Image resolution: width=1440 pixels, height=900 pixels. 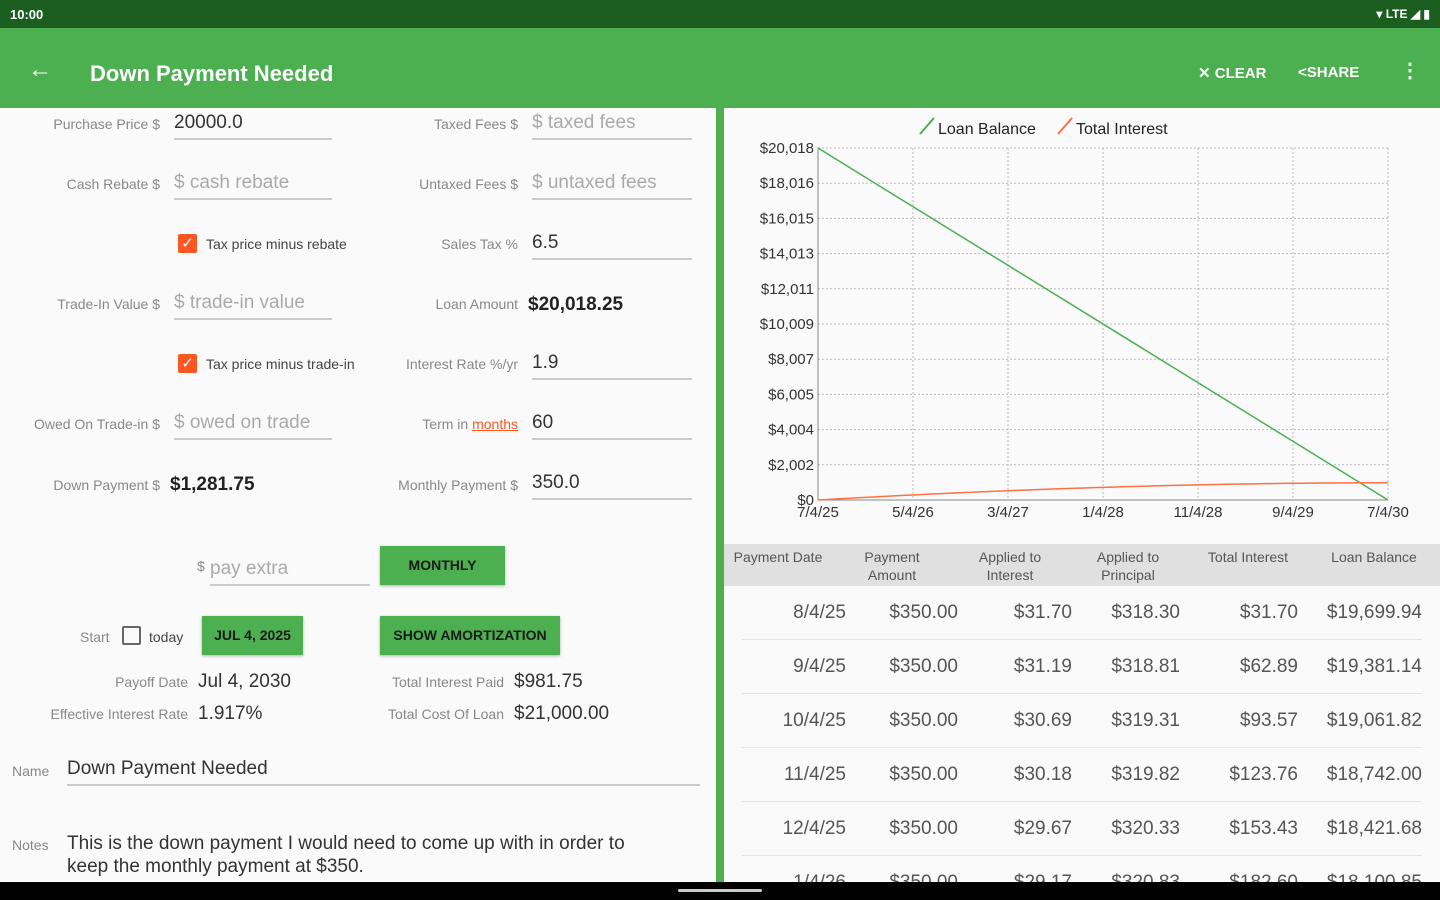 What do you see at coordinates (253, 304) in the screenshot?
I see `trade-in-input: $ trade-in value` at bounding box center [253, 304].